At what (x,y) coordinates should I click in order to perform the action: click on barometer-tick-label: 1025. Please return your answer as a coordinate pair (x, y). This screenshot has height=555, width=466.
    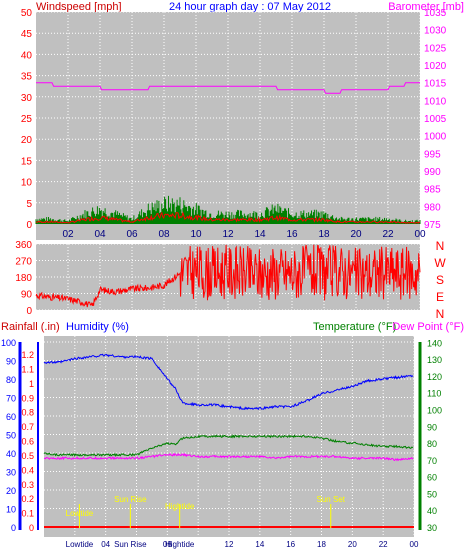
    Looking at the image, I should click on (435, 48).